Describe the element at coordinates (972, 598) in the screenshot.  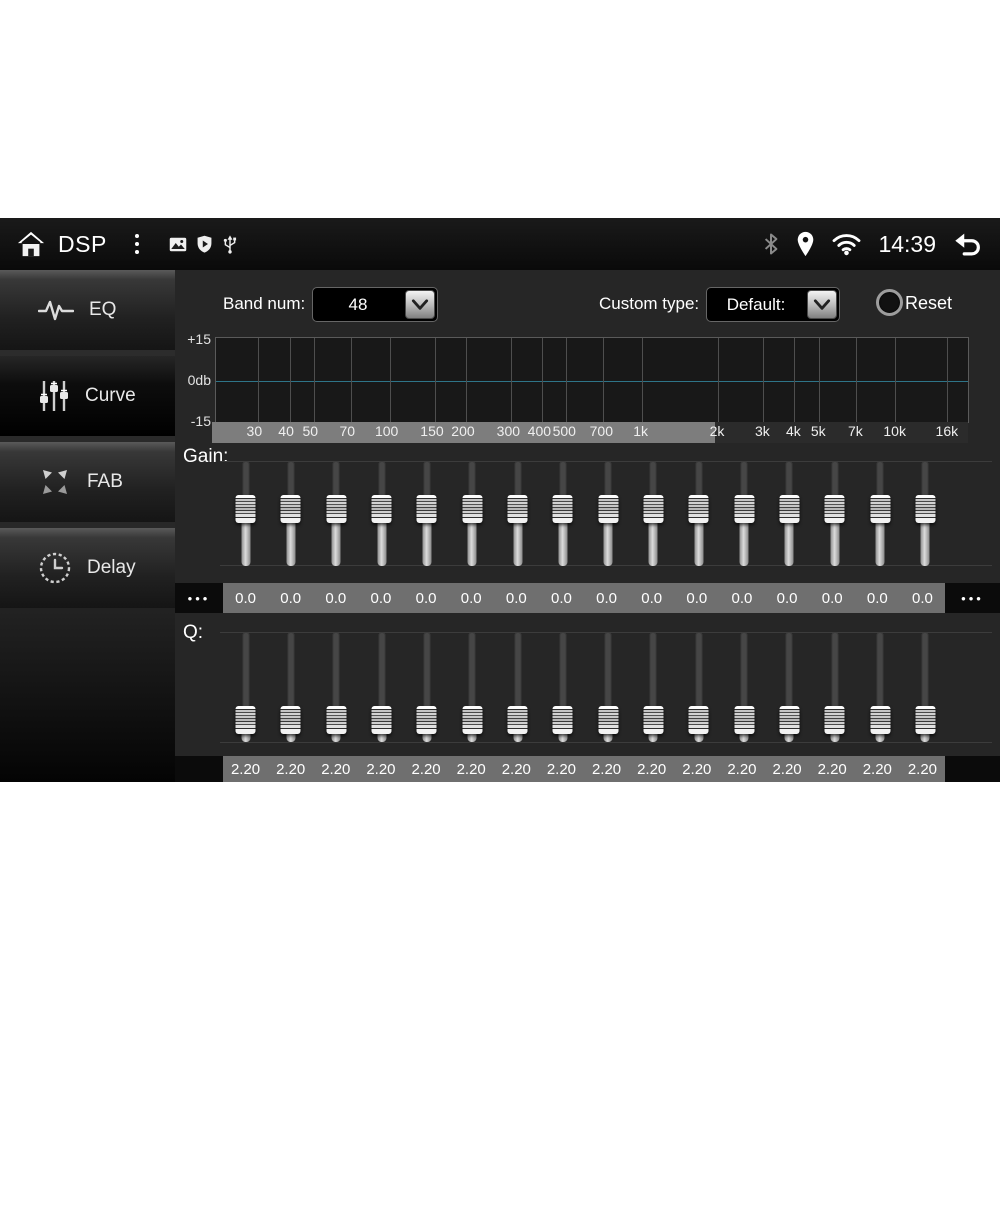
I see `gain-more-right-button: •••` at that location.